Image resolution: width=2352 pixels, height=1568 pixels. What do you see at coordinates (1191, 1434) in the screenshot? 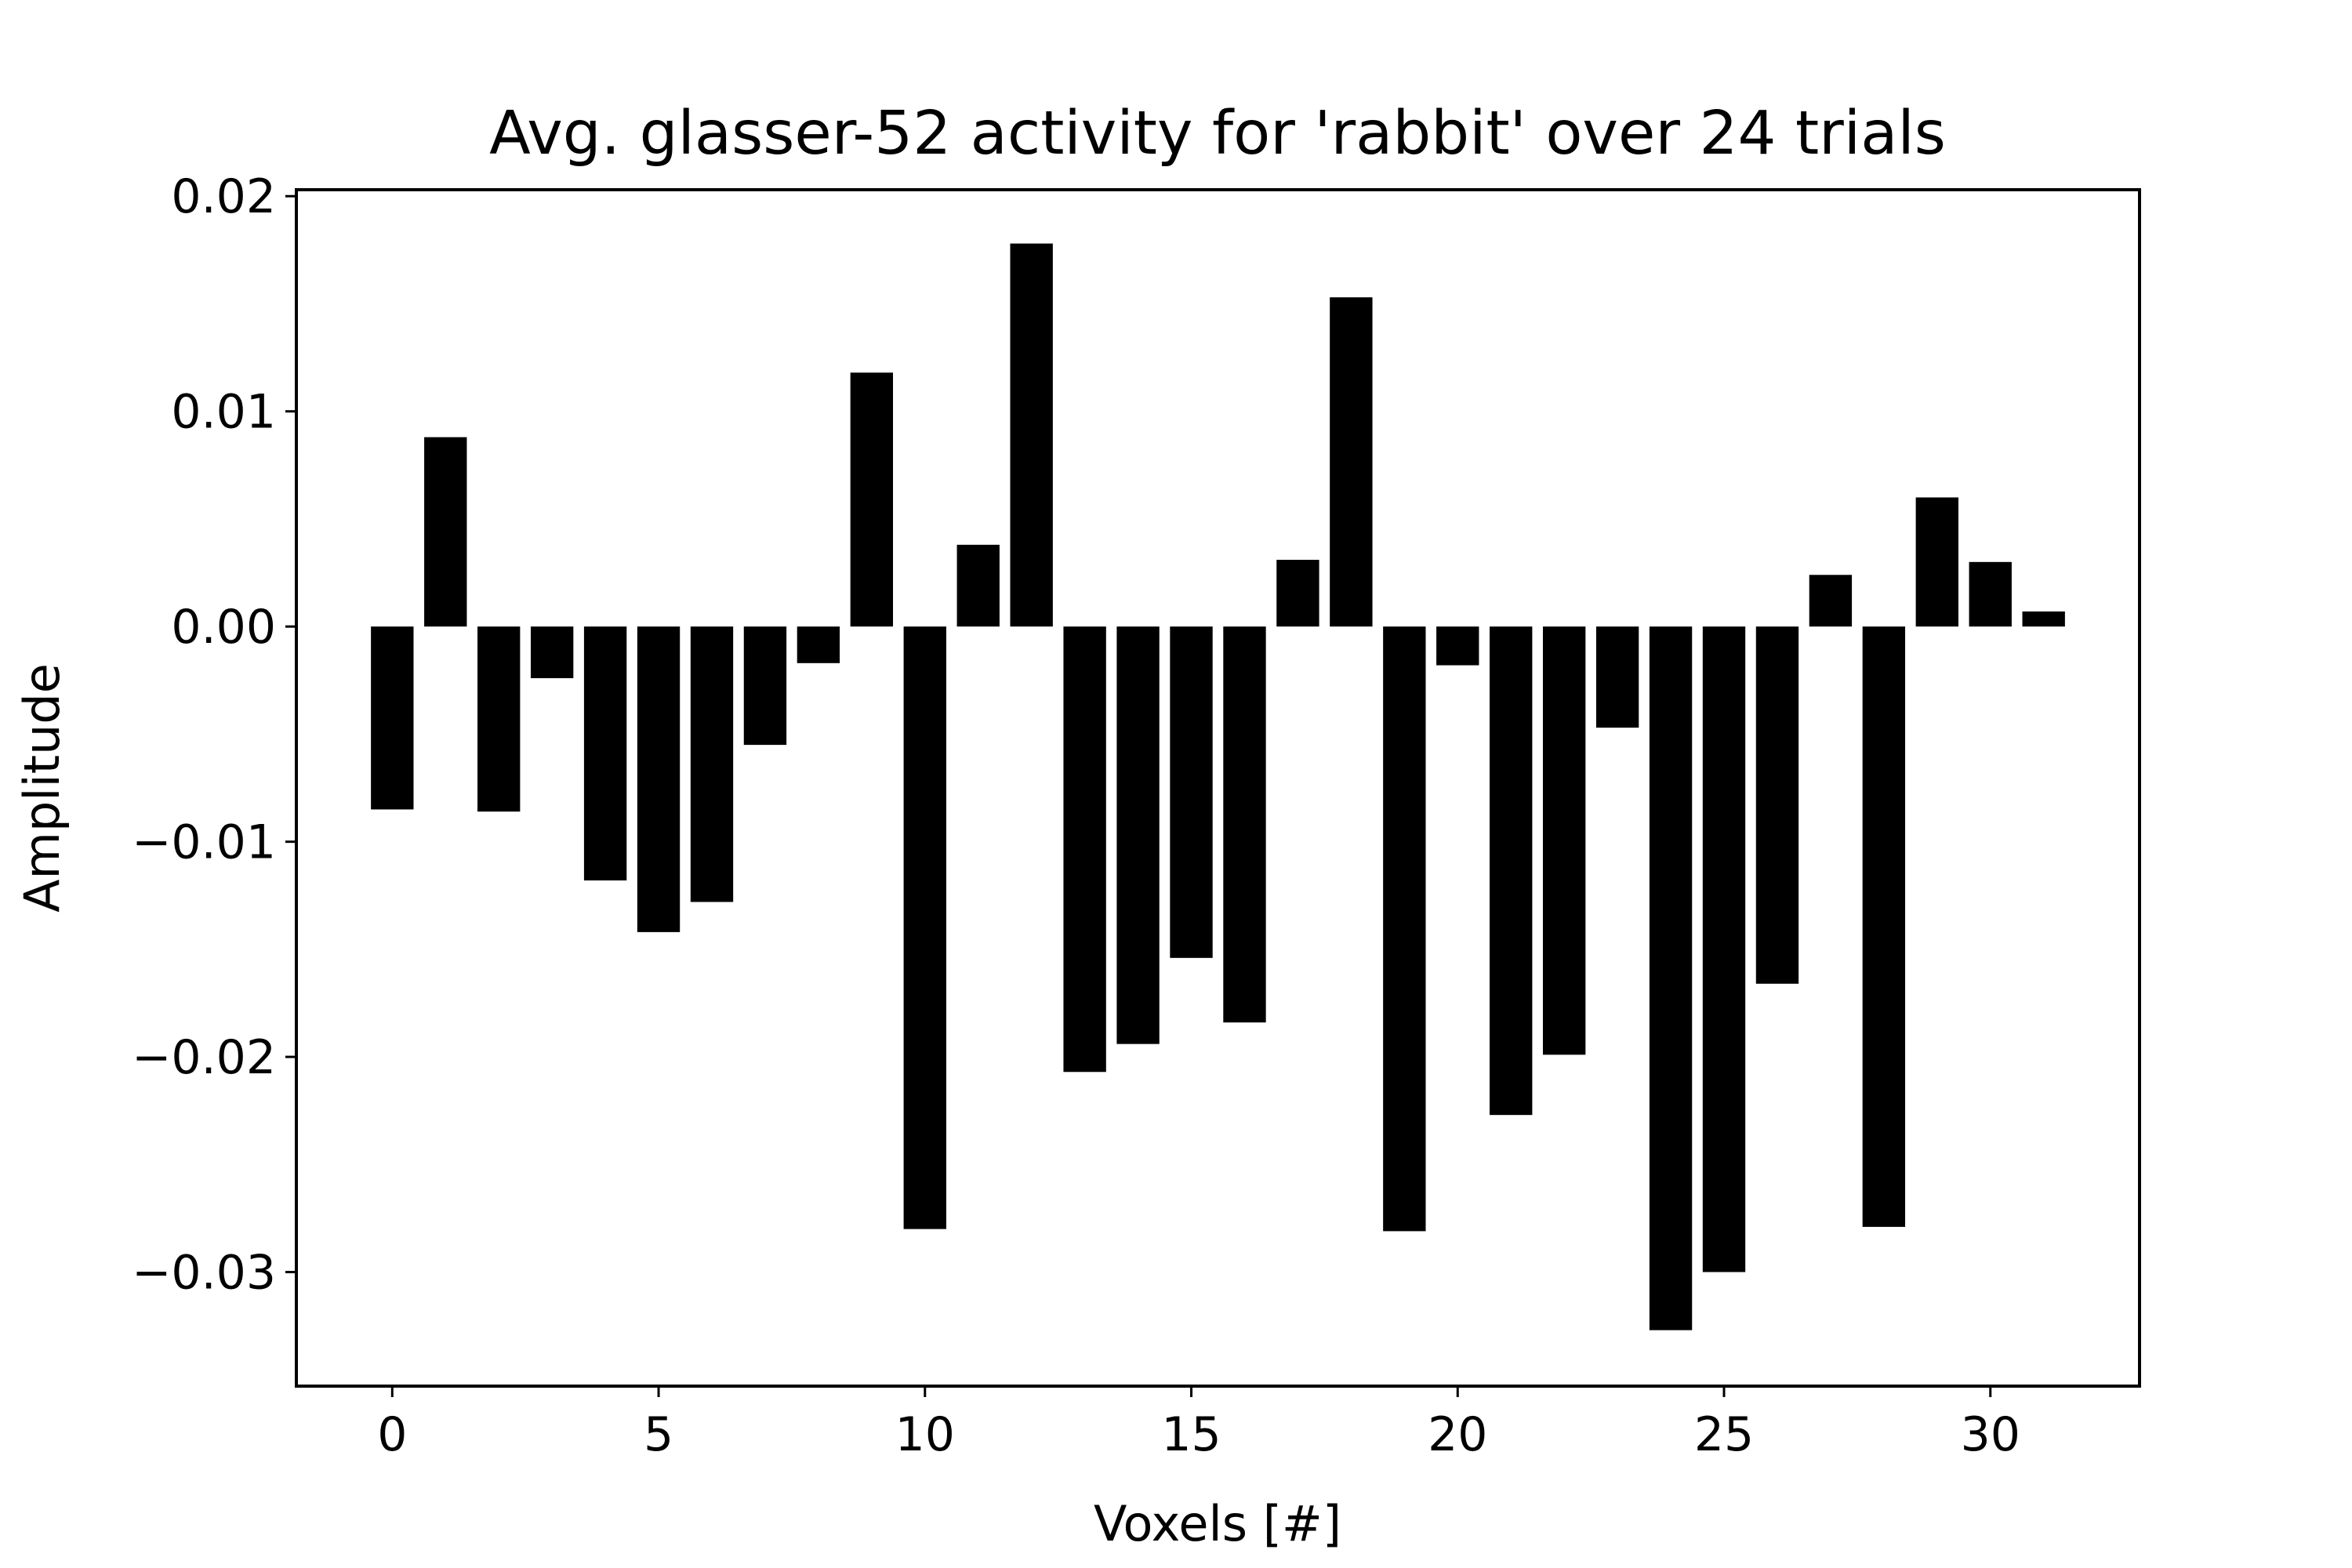
I see `x-tick-label: 15` at bounding box center [1191, 1434].